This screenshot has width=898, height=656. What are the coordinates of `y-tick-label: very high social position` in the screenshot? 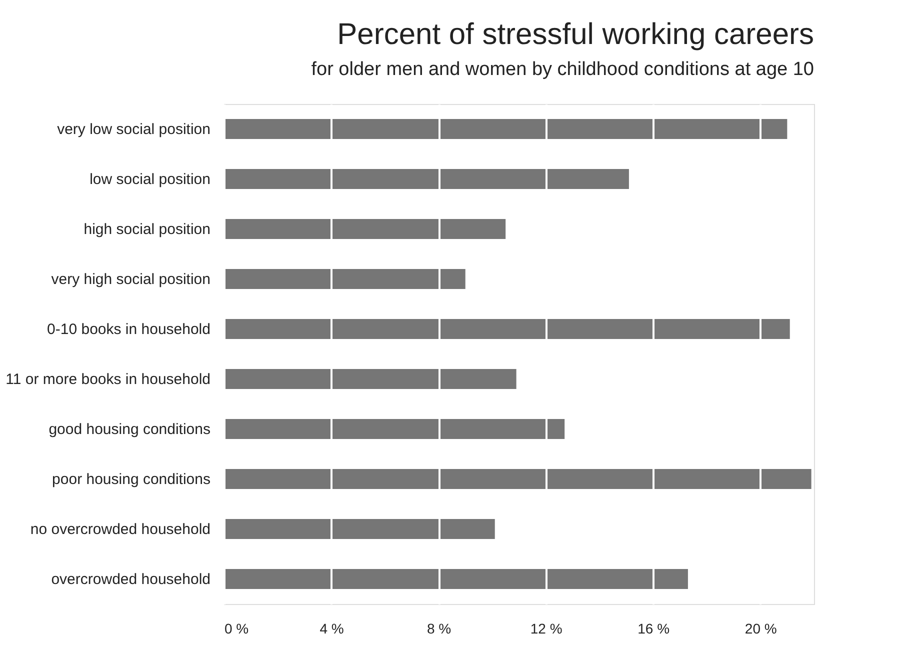 It's located at (130, 279).